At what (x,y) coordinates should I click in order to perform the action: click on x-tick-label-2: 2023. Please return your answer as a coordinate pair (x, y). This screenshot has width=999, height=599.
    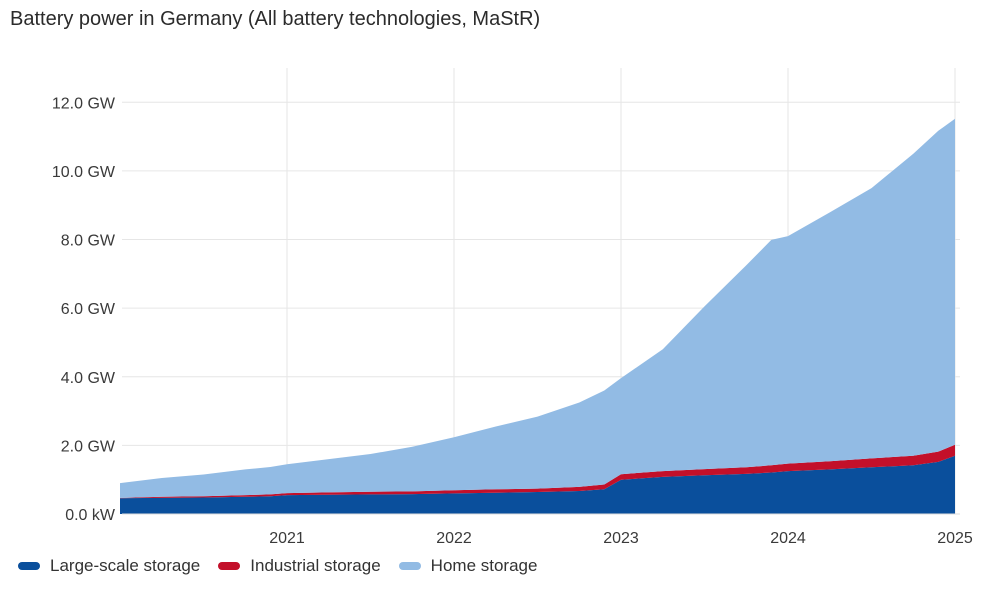
    Looking at the image, I should click on (621, 538).